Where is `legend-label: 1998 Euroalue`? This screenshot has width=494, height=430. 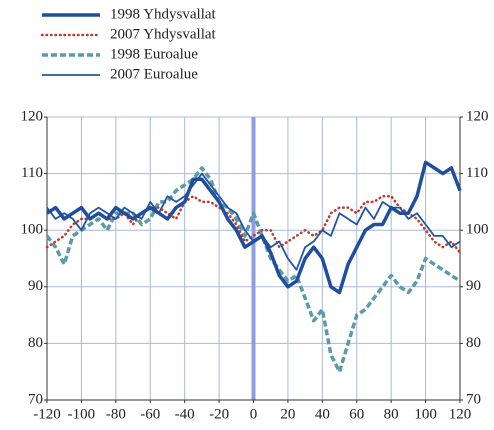 legend-label: 1998 Euroalue is located at coordinates (154, 54).